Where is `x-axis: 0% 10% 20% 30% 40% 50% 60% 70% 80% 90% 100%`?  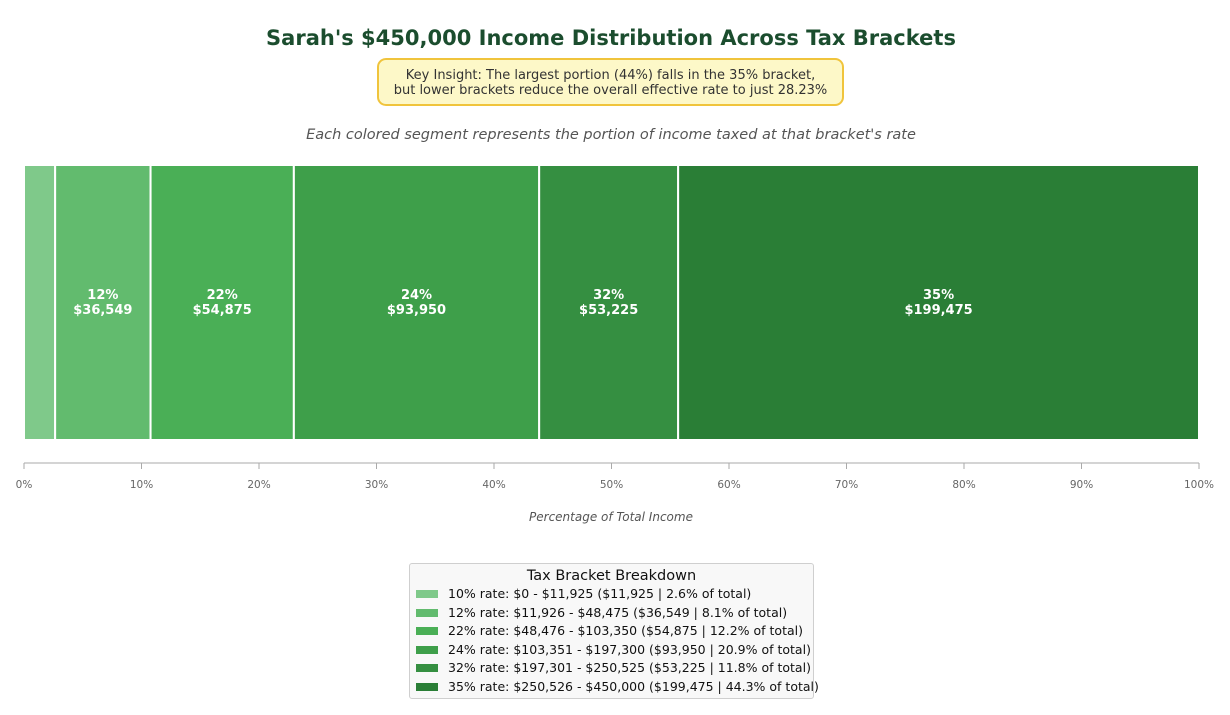 x-axis: 0% 10% 20% 30% 40% 50% 60% 70% 80% 90% 100% is located at coordinates (615, 476).